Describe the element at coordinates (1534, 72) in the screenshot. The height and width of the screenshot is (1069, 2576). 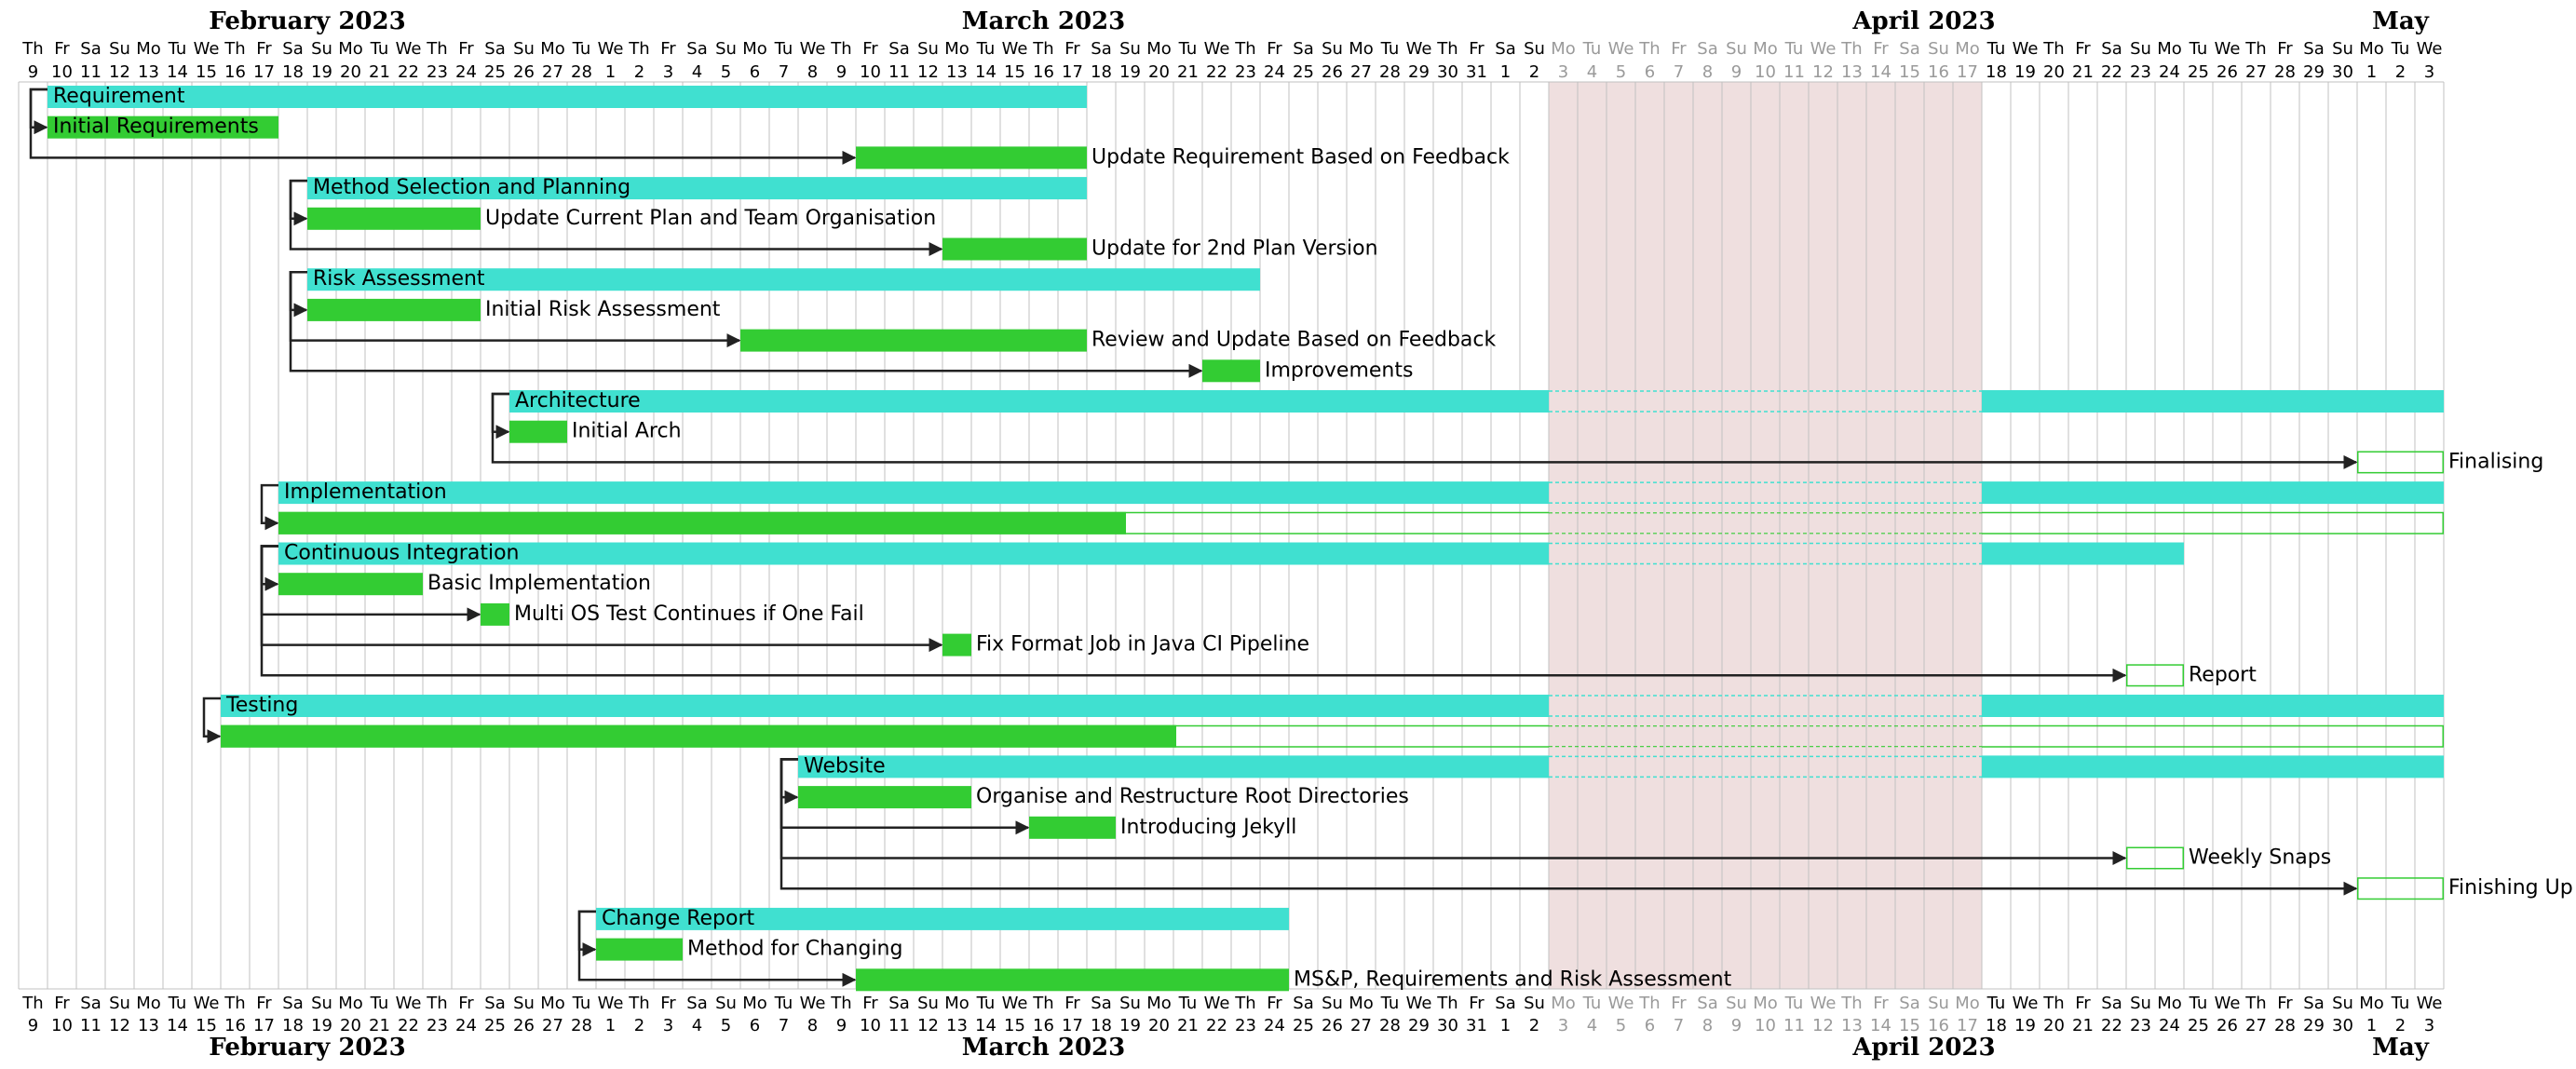
I see `day-number-label: 2` at that location.